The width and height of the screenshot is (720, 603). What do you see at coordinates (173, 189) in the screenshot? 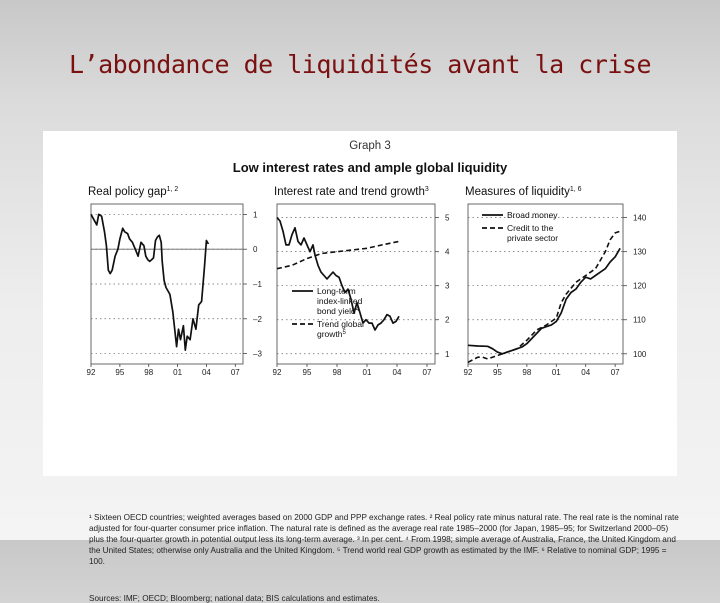
I see `chart-title-superscript: 1, 2` at bounding box center [173, 189].